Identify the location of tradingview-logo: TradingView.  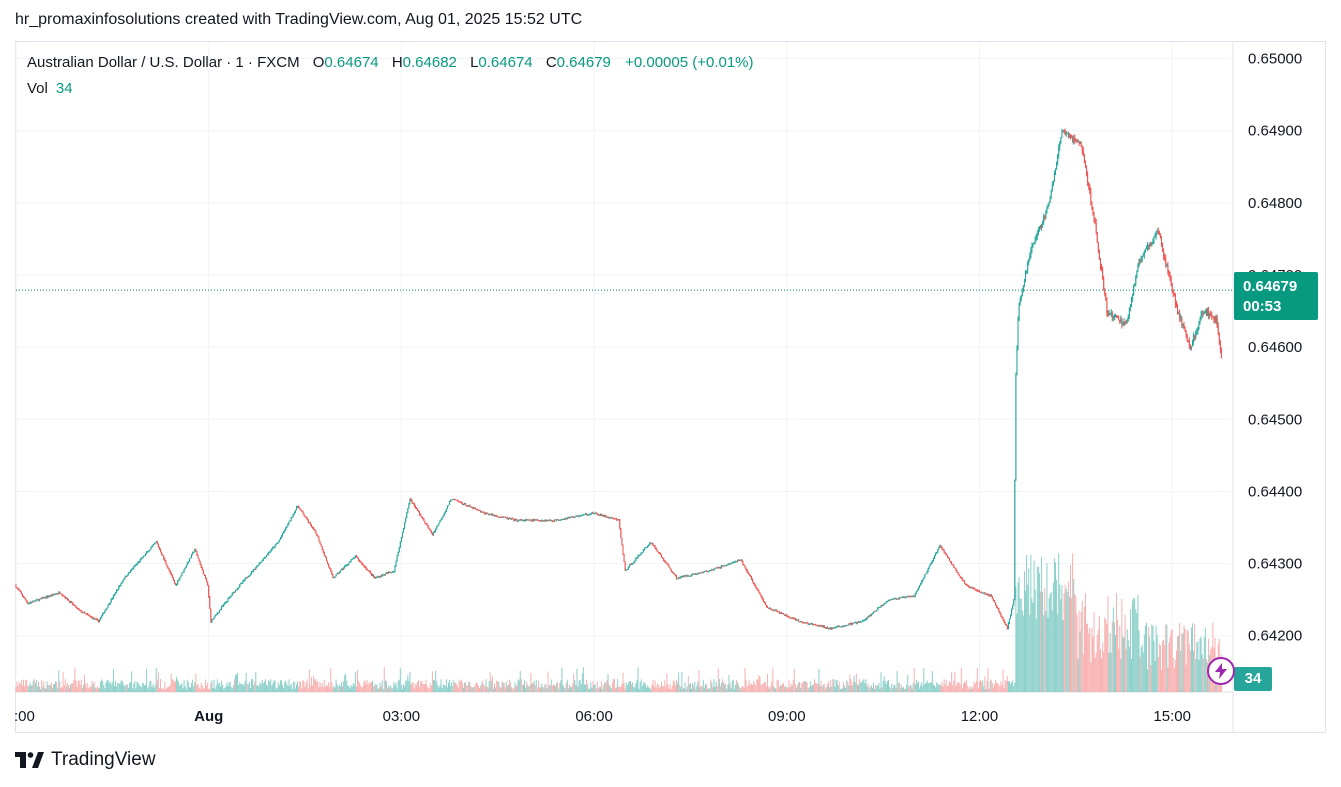
(85, 760).